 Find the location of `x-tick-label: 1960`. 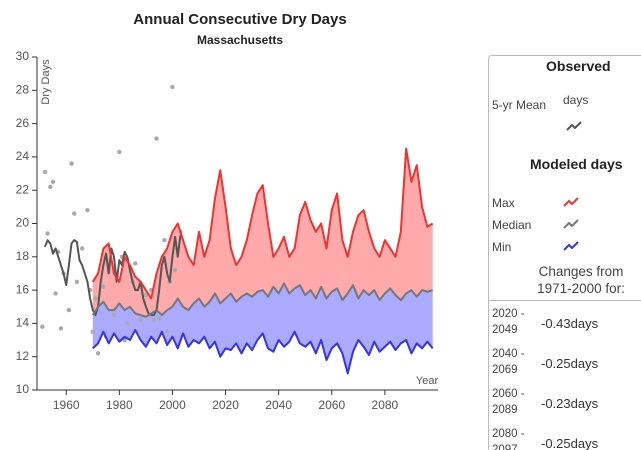

x-tick-label: 1960 is located at coordinates (66, 405).